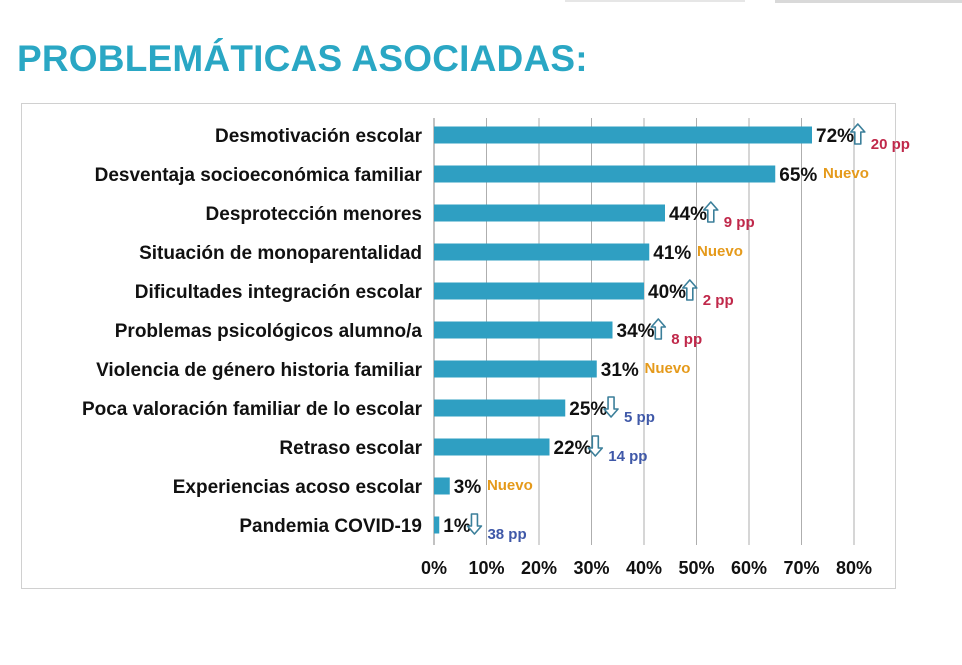 This screenshot has width=962, height=665. I want to click on top-decorative-rule-left, so click(655, 1).